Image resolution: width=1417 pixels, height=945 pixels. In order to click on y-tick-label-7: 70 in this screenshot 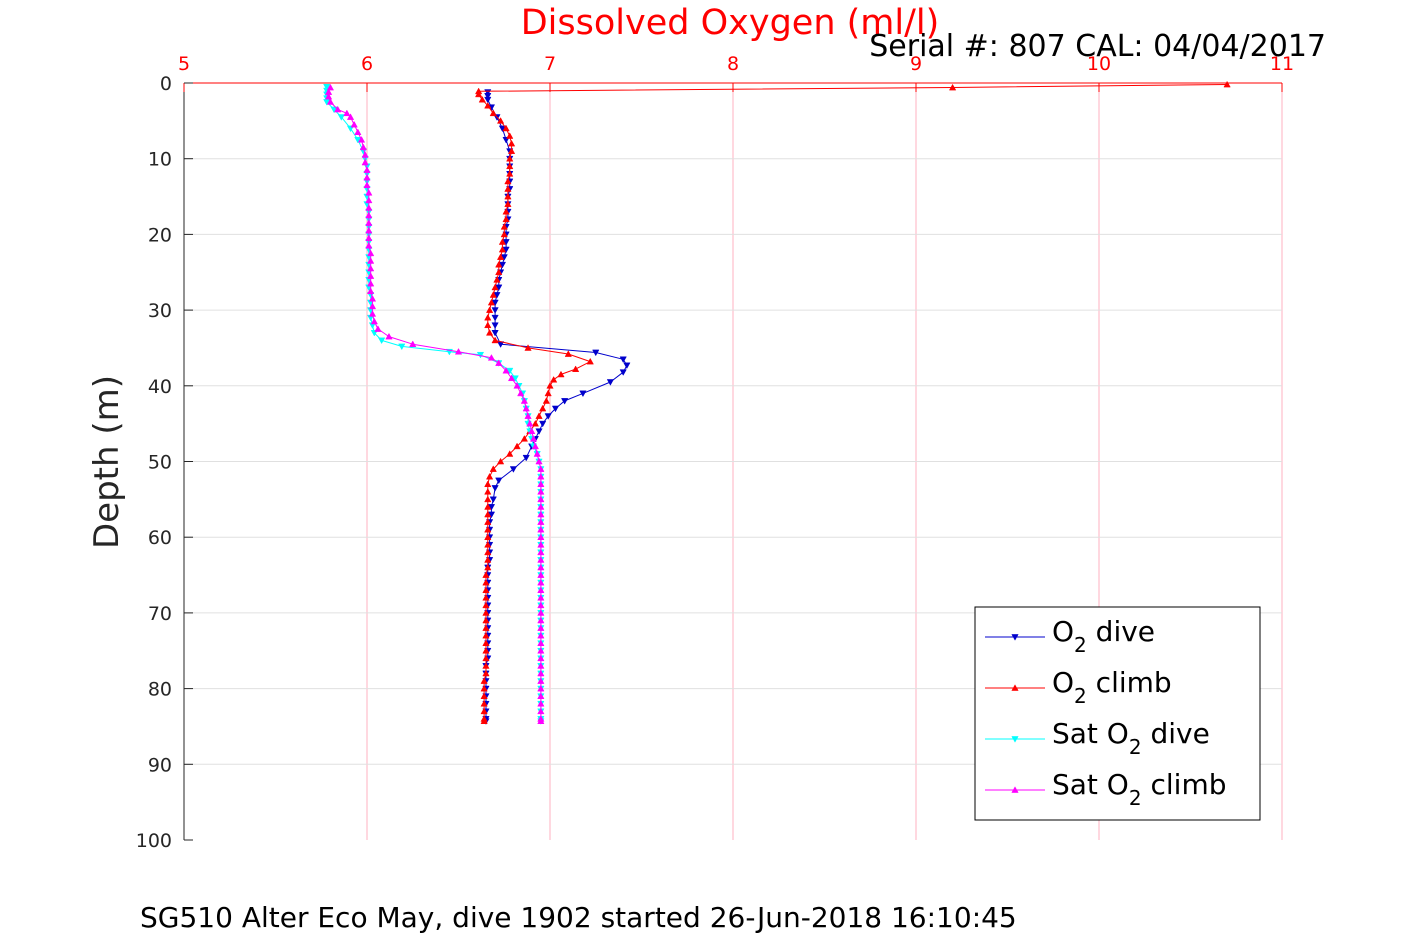, I will do `click(160, 614)`.